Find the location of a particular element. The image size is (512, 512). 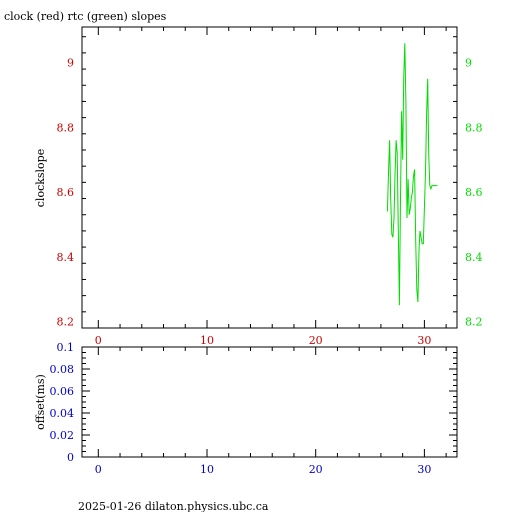

footer-text: 2025-01-26 dilaton.physics.ubc.ca is located at coordinates (173, 506).